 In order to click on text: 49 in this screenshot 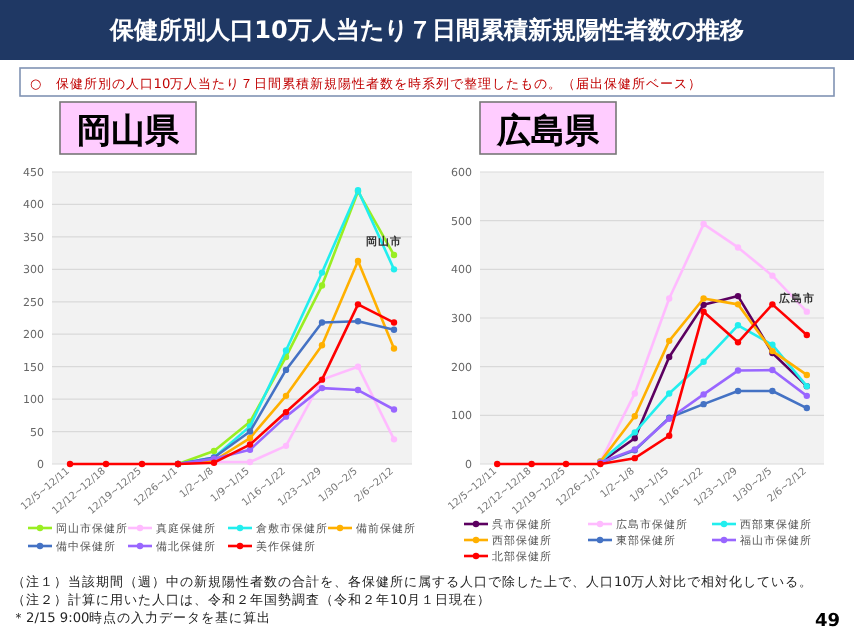, I will do `click(827, 622)`.